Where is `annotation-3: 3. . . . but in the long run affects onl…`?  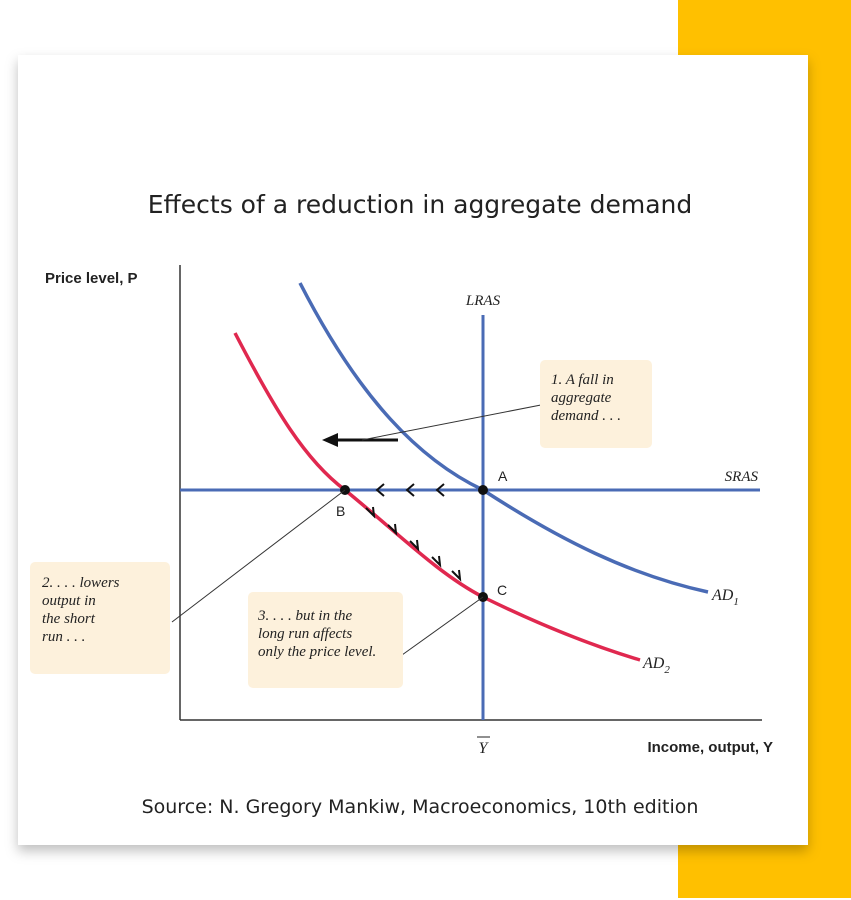
annotation-3: 3. . . . but in the long run affects onl… is located at coordinates (316, 634).